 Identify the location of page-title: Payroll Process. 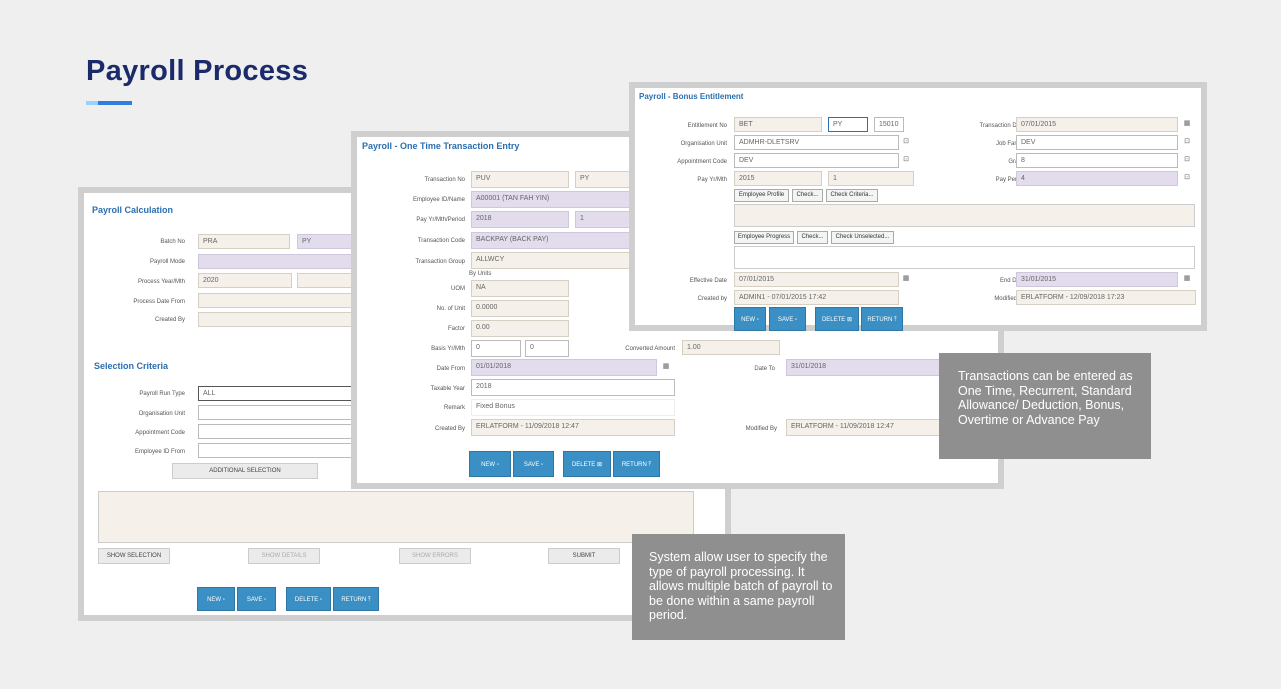
(197, 71).